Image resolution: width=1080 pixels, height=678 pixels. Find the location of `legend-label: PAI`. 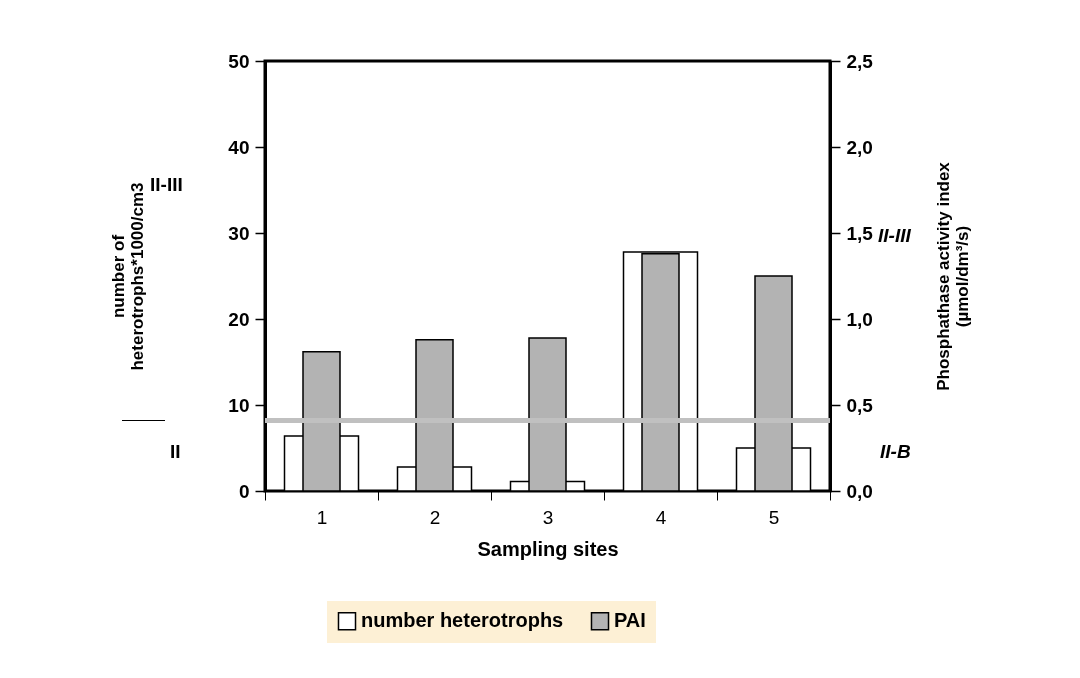

legend-label: PAI is located at coordinates (630, 620).